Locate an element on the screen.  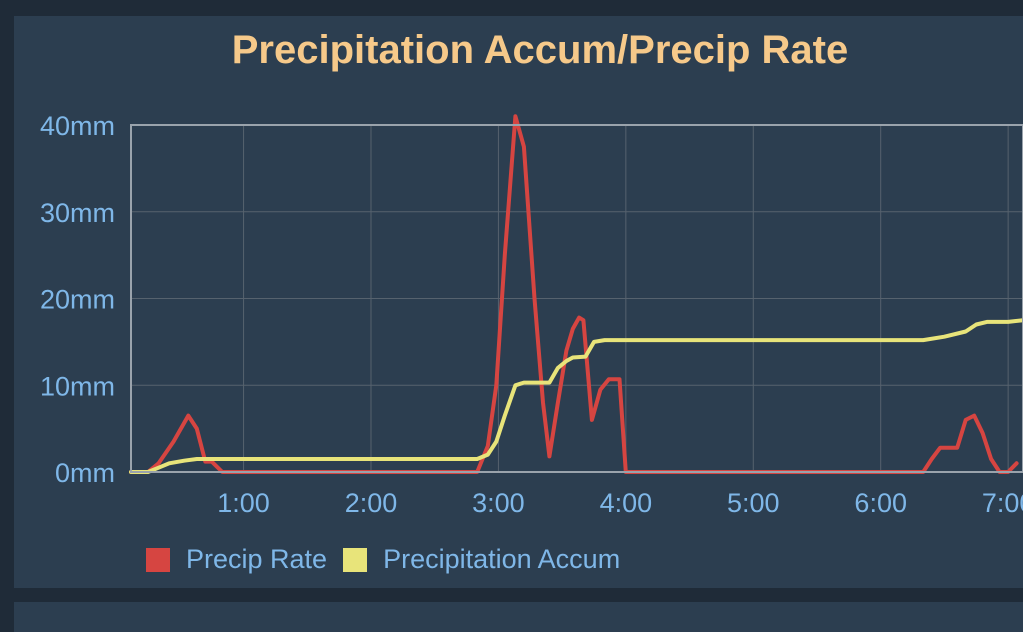
legend-swatch-precip-accum is located at coordinates (355, 559).